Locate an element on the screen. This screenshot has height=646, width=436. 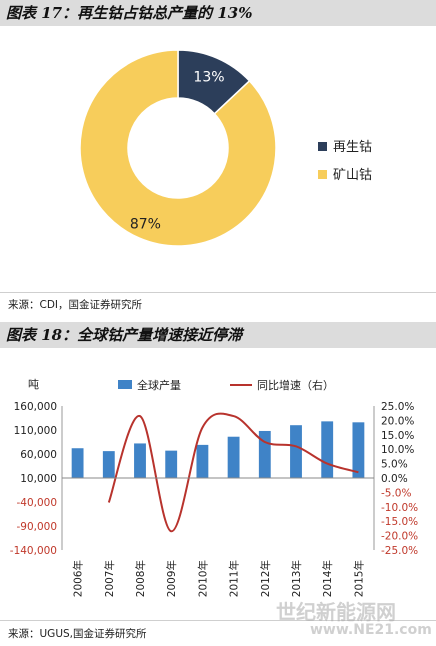
y2-tick-label: -20.0% is located at coordinates (399, 537).